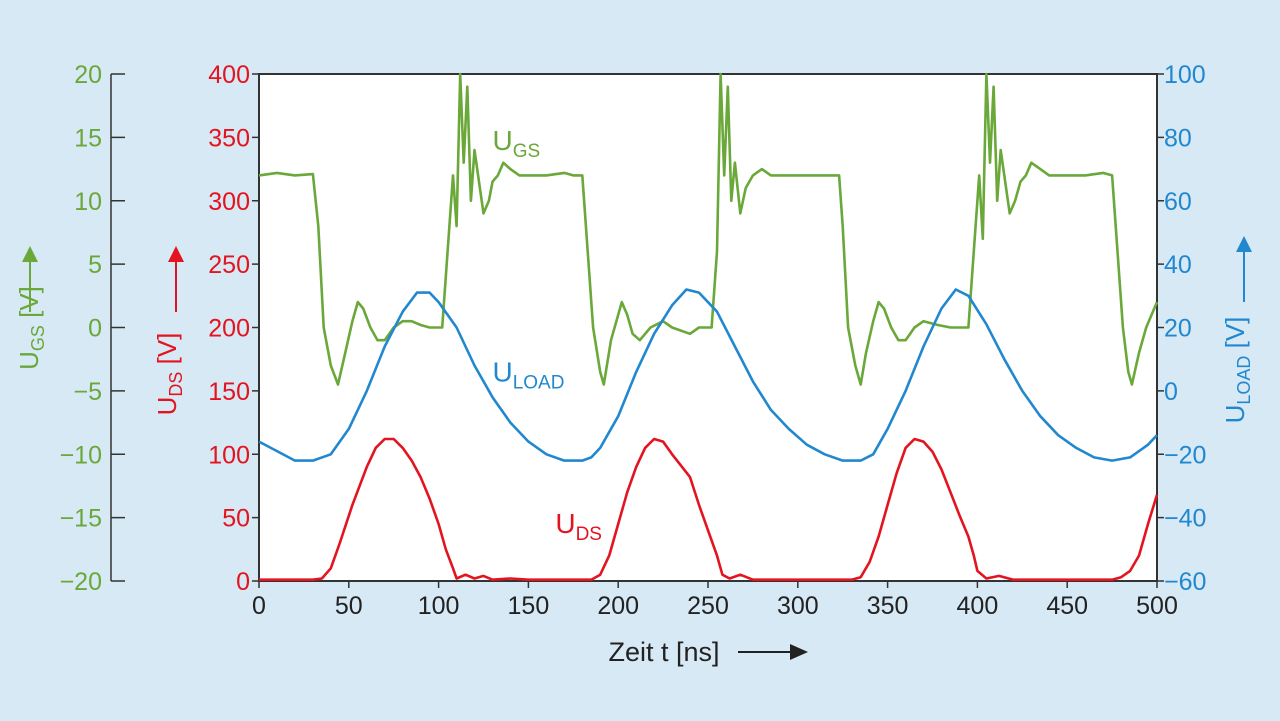 This screenshot has height=721, width=1280. Describe the element at coordinates (618, 606) in the screenshot. I see `x-tick-label: 200` at that location.